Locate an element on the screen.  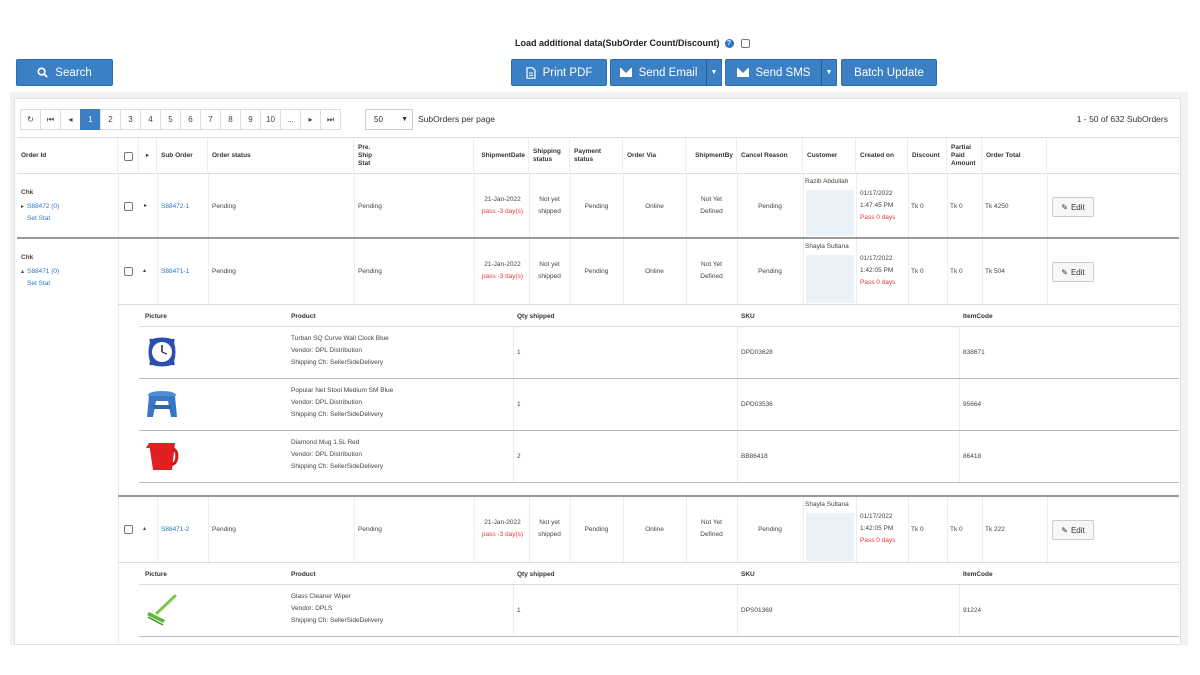
page-4: 4 is located at coordinates (150, 119).